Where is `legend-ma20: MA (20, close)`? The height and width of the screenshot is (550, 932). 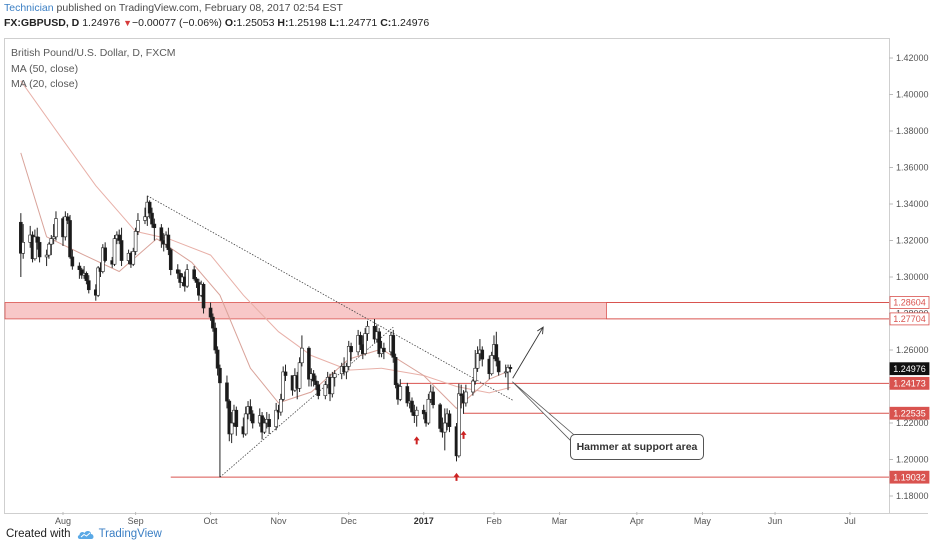 legend-ma20: MA (20, close) is located at coordinates (45, 84).